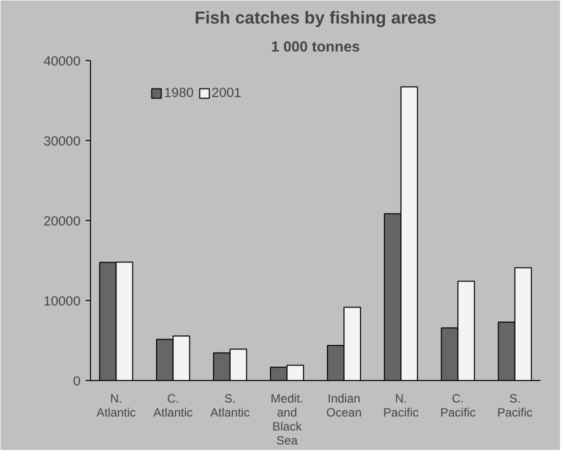 The width and height of the screenshot is (566, 457). Describe the element at coordinates (515, 406) in the screenshot. I see `x-tick-label: S. Pacific` at that location.